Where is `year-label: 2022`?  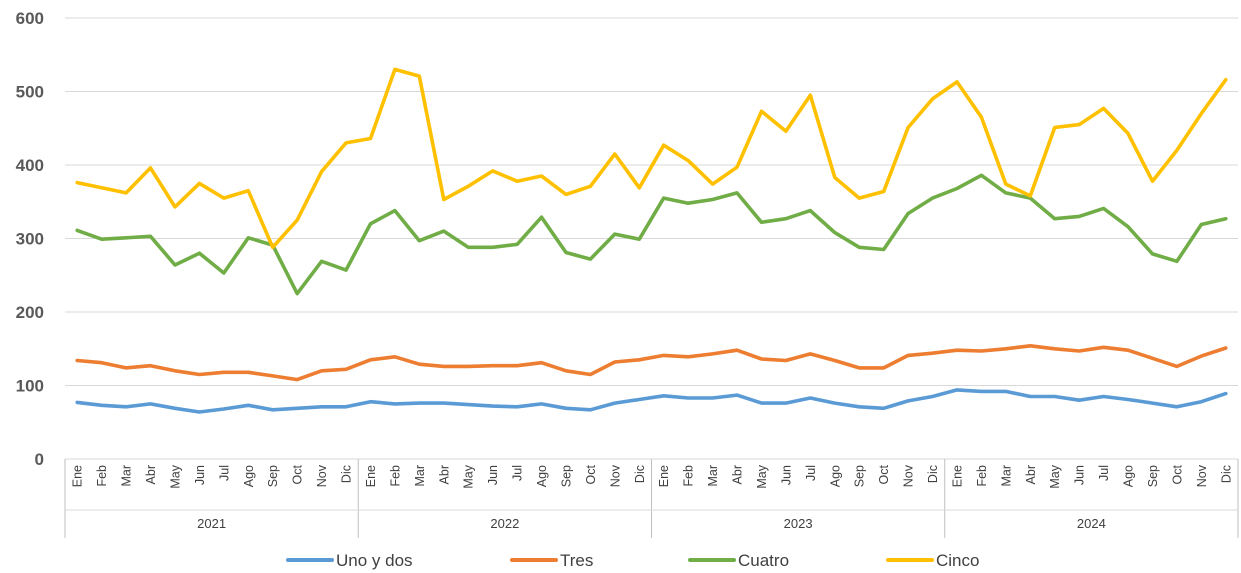 year-label: 2022 is located at coordinates (504, 523).